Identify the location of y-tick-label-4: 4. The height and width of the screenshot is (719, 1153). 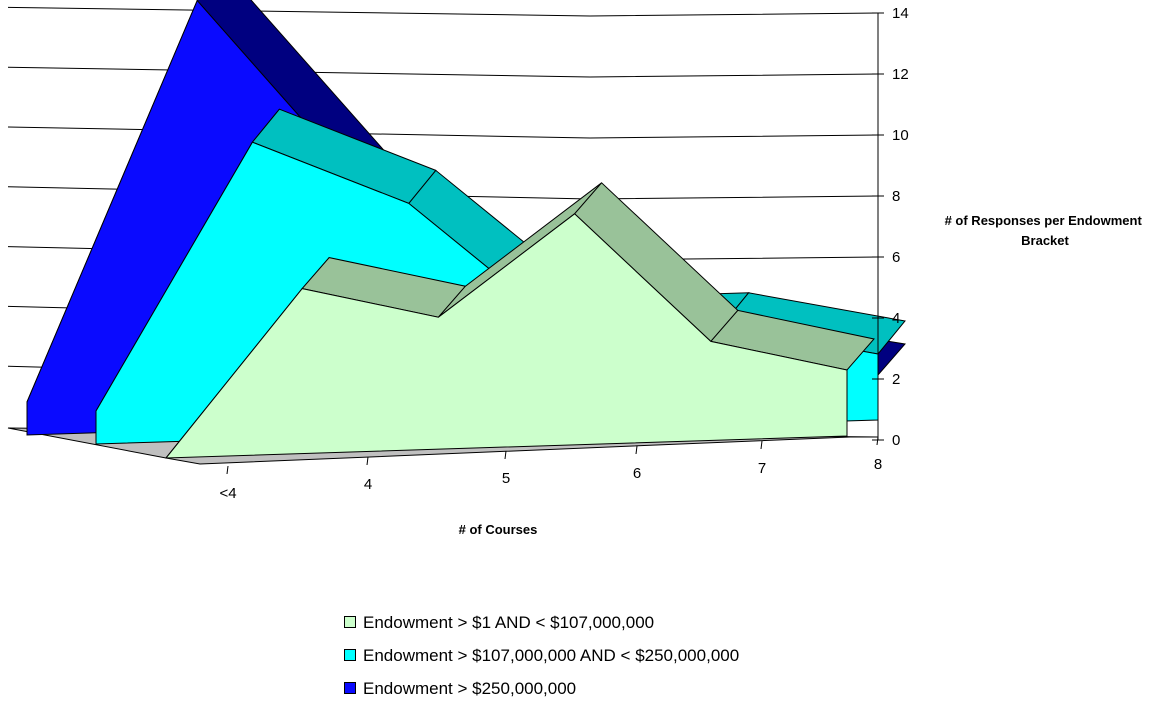
(896, 318).